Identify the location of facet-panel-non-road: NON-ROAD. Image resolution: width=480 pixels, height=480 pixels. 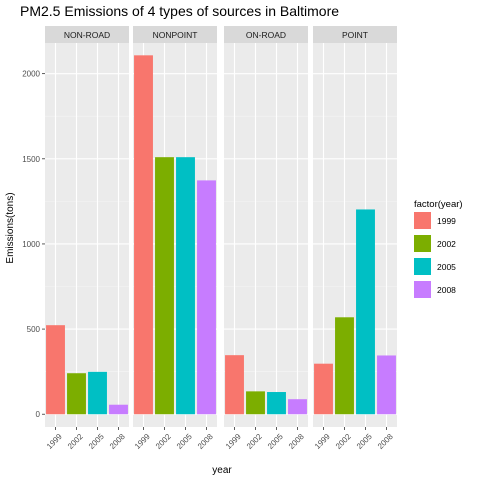
(87, 226).